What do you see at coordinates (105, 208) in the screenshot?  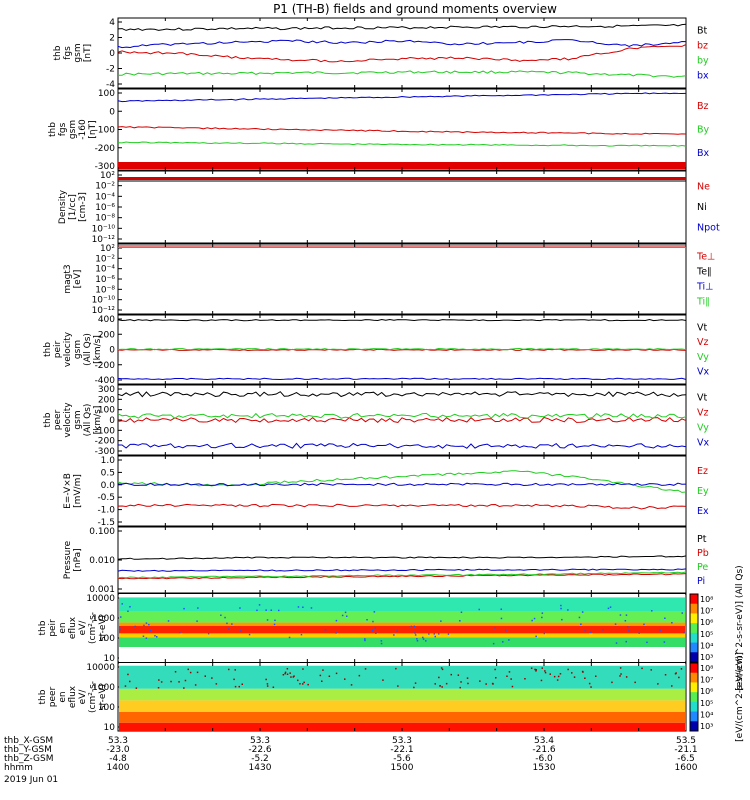 I see `y-tick-label: 10⁻⁶` at bounding box center [105, 208].